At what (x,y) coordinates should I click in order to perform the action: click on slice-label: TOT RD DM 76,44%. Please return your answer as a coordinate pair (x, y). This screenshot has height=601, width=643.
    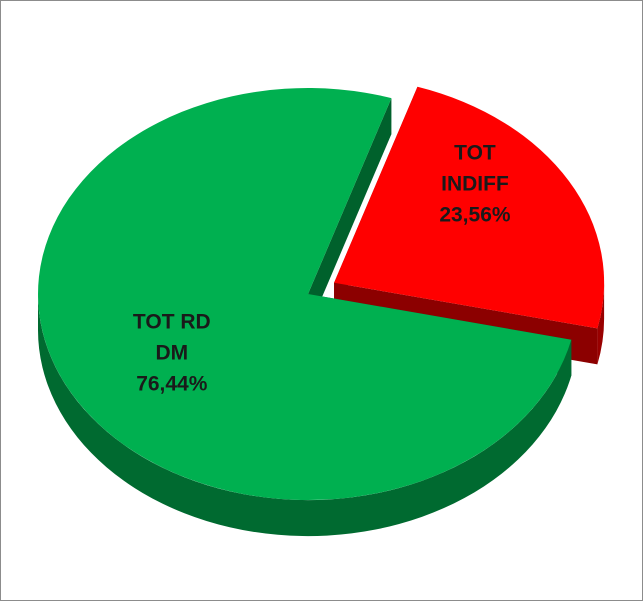
    Looking at the image, I should click on (172, 353).